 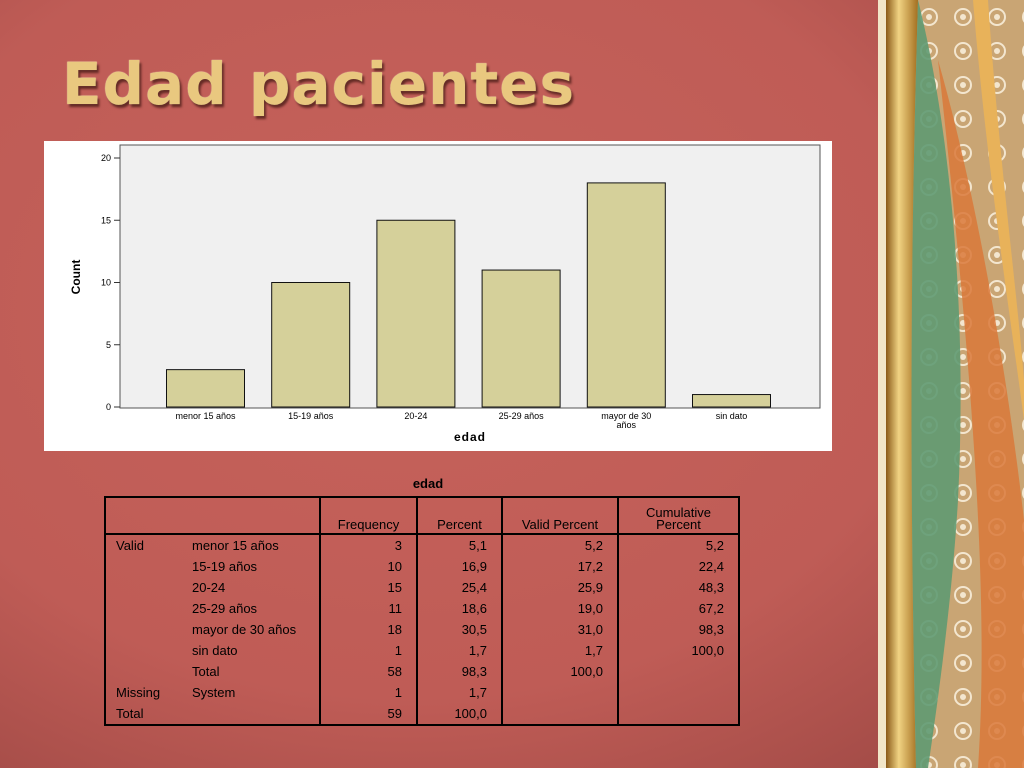 I want to click on decorative-side-panel, so click(x=951, y=384).